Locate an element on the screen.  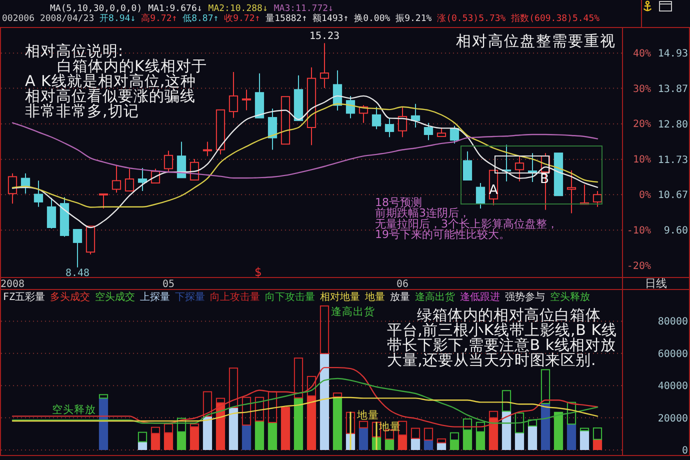
y-tick-label: 0 is located at coordinates (685, 451).